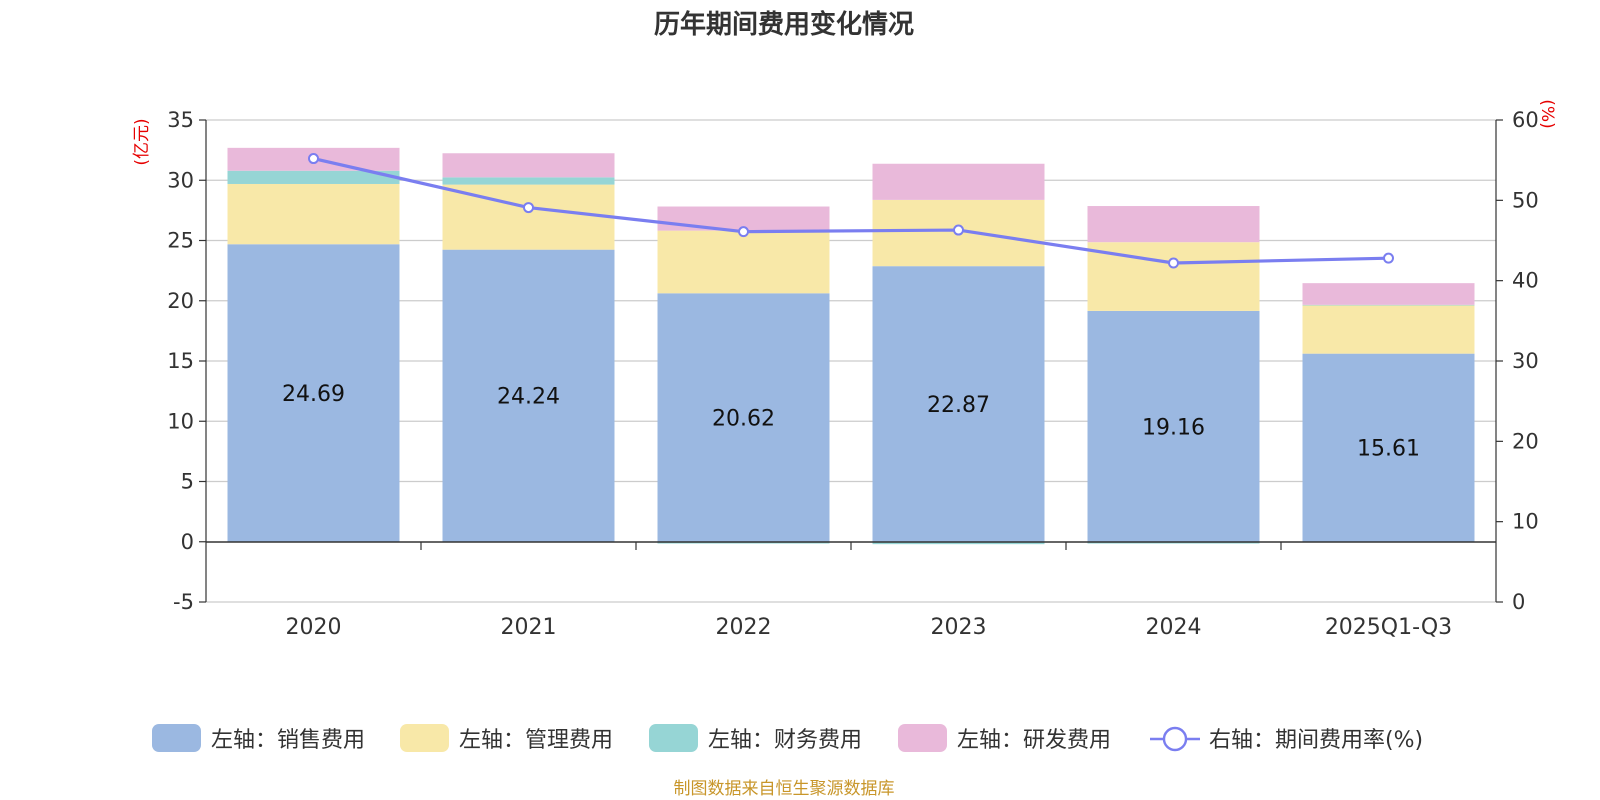 This screenshot has height=800, width=1600. I want to click on bar-labels: 24.69 24.24 20.62 22.87 19.16 15.61, so click(851, 422).